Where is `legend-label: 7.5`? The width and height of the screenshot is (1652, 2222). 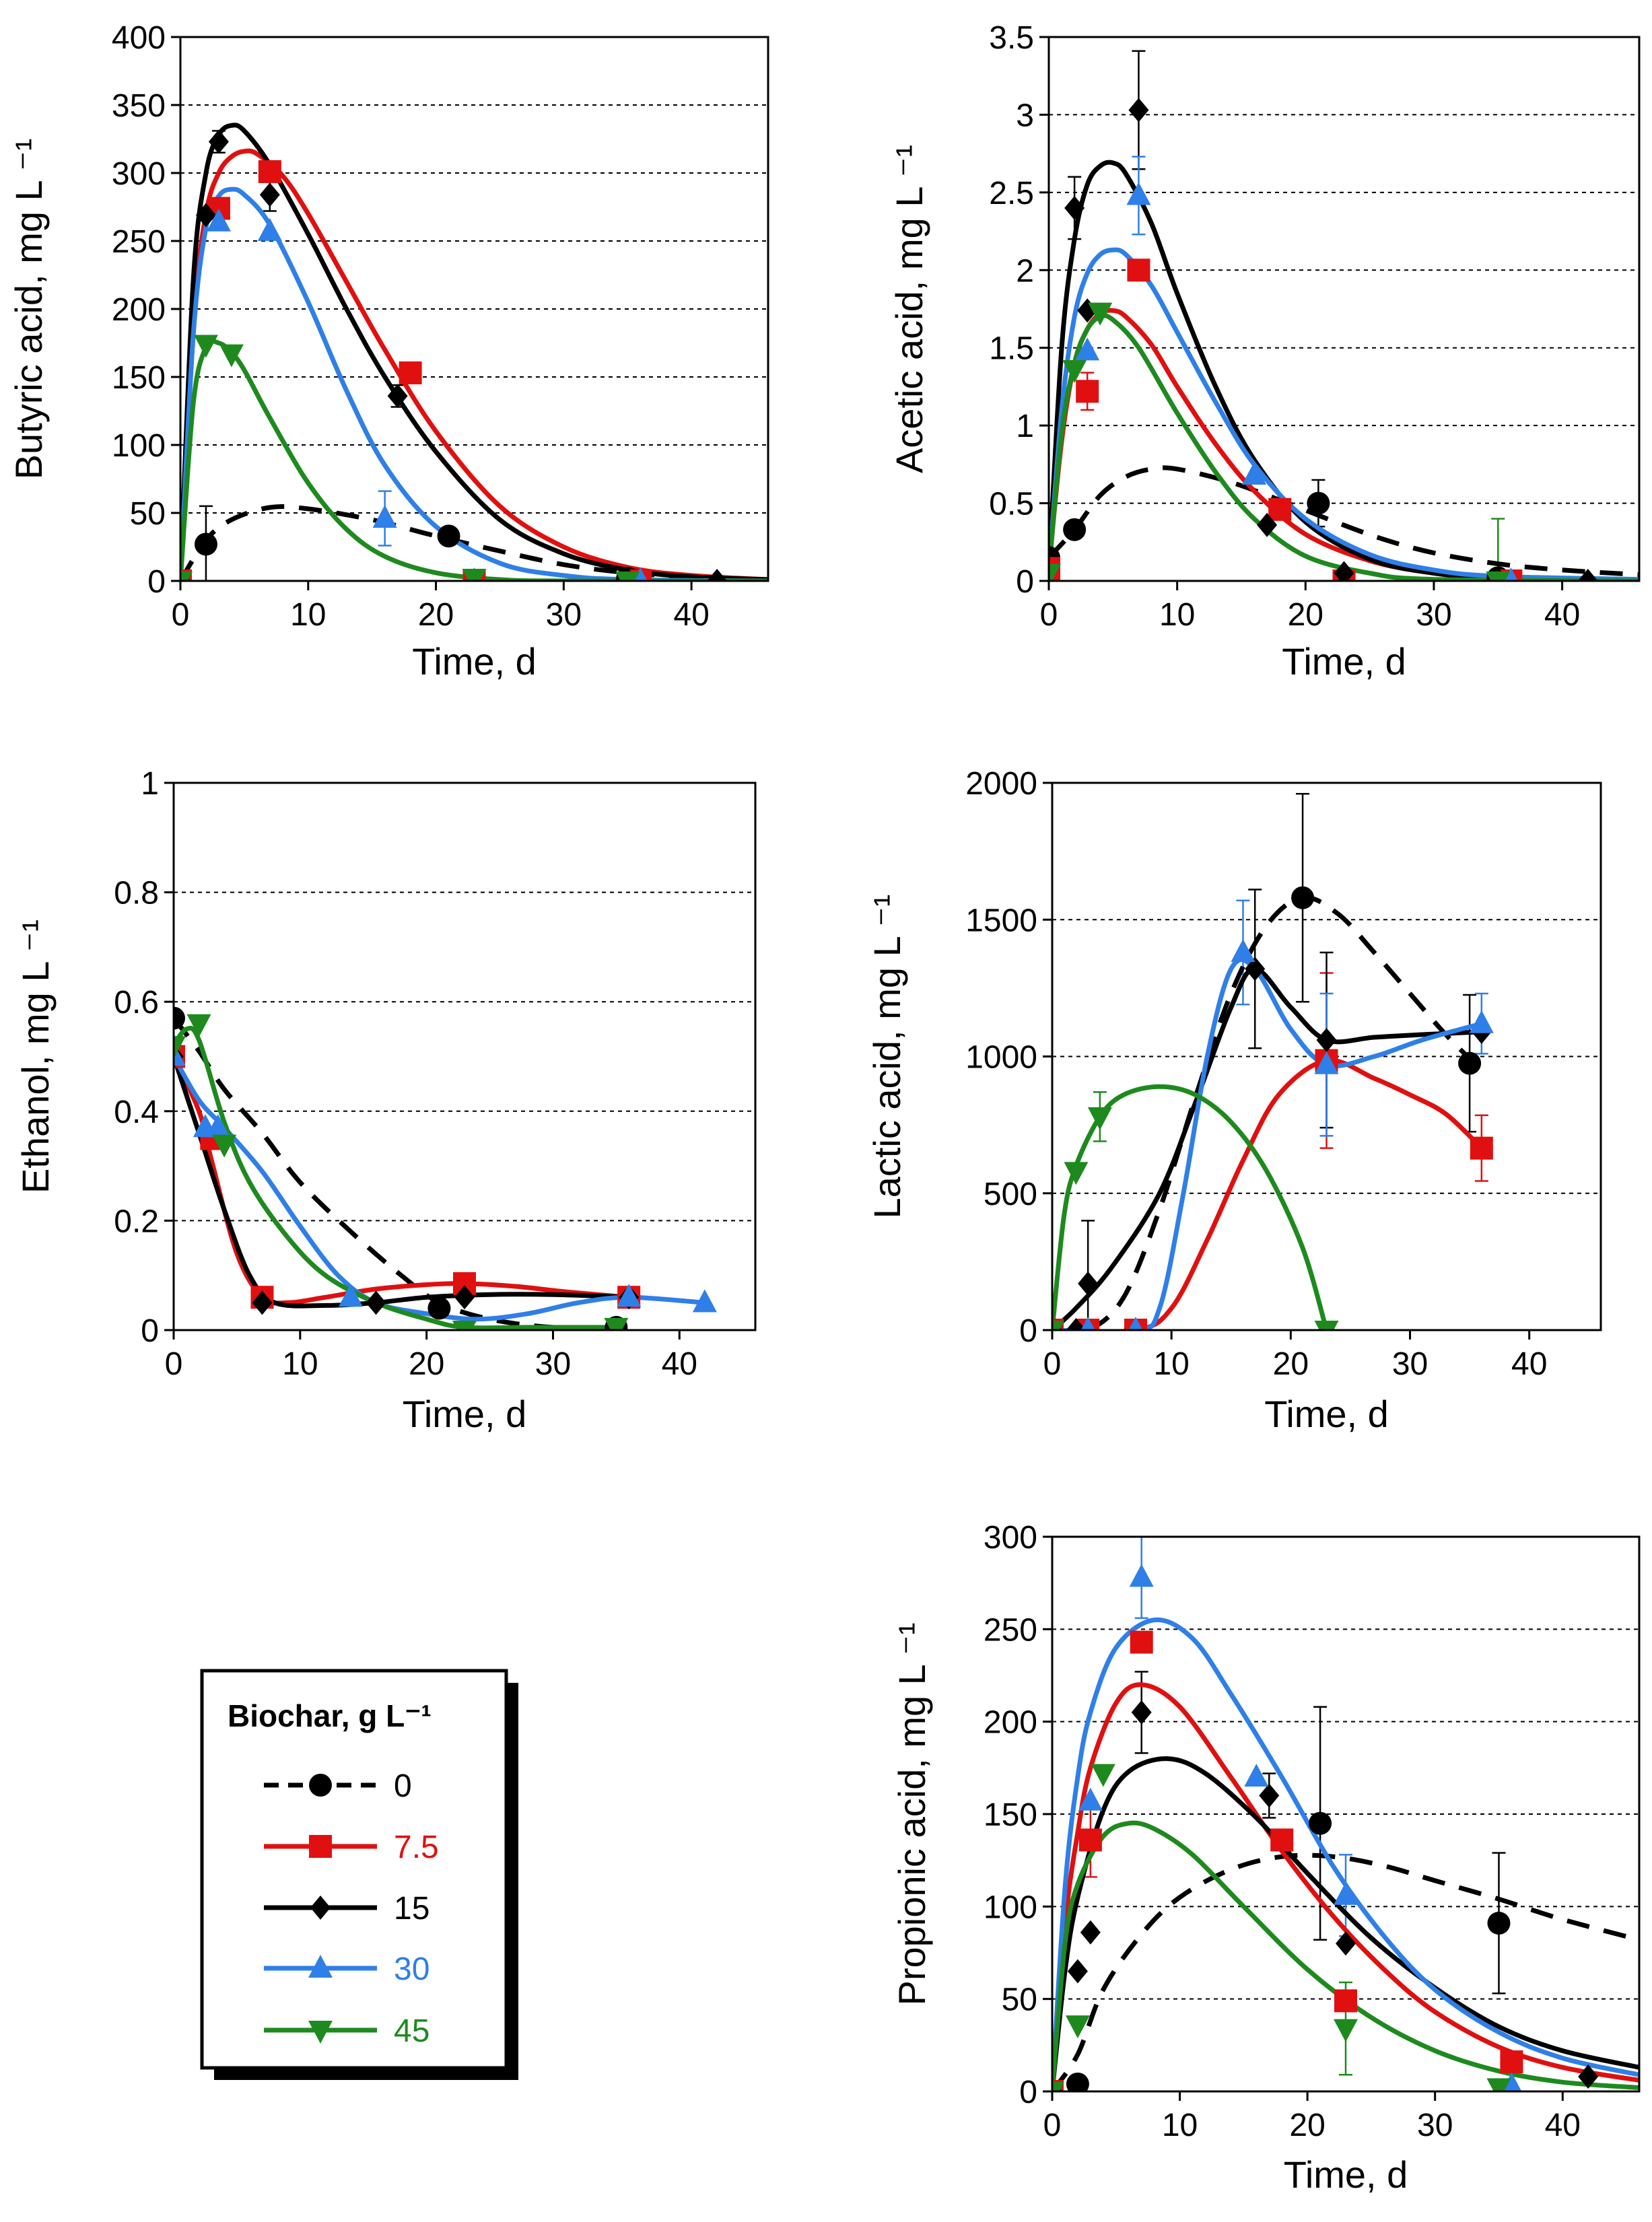 legend-label: 7.5 is located at coordinates (416, 1847).